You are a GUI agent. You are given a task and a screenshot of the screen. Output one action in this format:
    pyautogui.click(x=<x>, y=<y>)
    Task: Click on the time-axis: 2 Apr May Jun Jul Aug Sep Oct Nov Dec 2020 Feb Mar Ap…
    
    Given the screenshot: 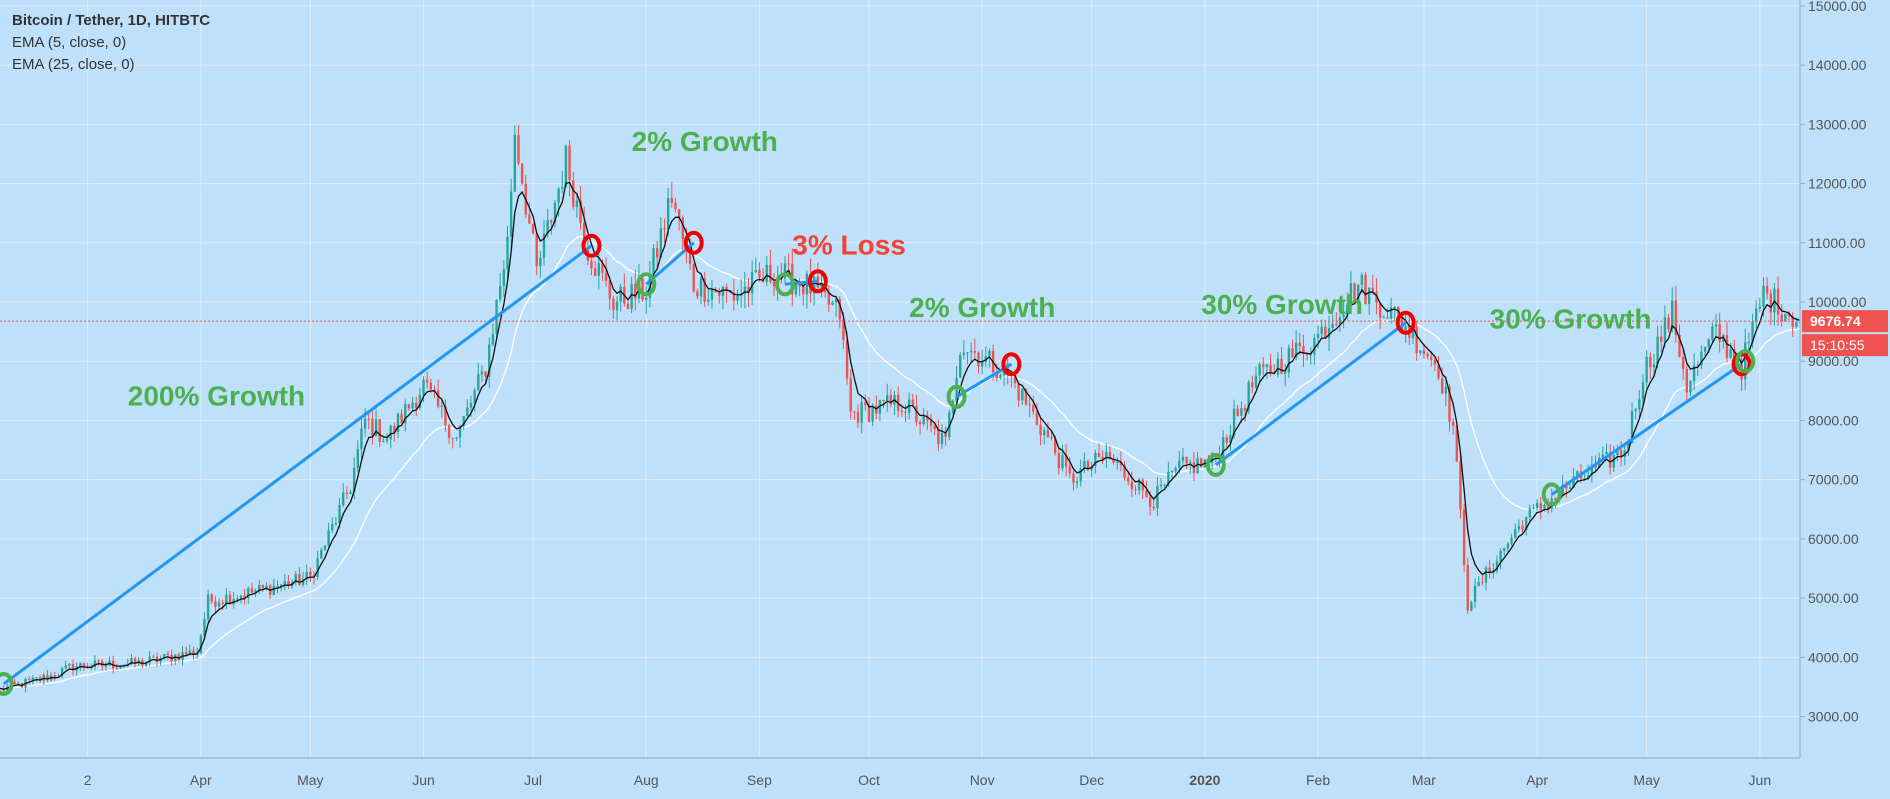 What is the action you would take?
    pyautogui.click(x=900, y=772)
    